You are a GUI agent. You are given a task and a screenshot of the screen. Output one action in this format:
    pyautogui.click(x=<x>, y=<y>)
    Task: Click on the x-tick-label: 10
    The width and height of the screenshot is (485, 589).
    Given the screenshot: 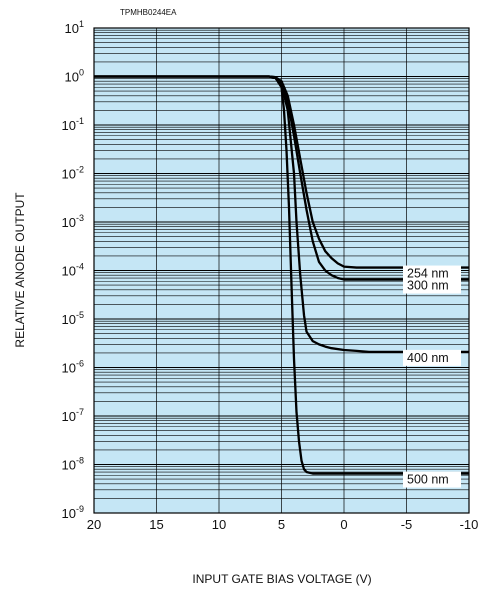 What is the action you would take?
    pyautogui.click(x=219, y=524)
    